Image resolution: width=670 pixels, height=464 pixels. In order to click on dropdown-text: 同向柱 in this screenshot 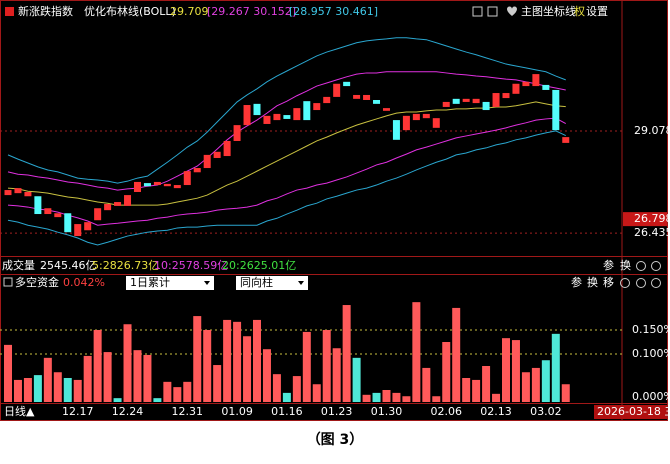, I will do `click(256, 282)`.